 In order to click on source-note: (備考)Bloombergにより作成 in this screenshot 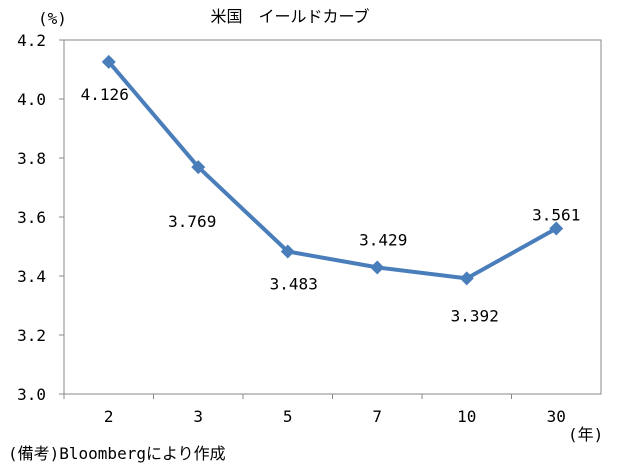, I will do `click(117, 453)`.